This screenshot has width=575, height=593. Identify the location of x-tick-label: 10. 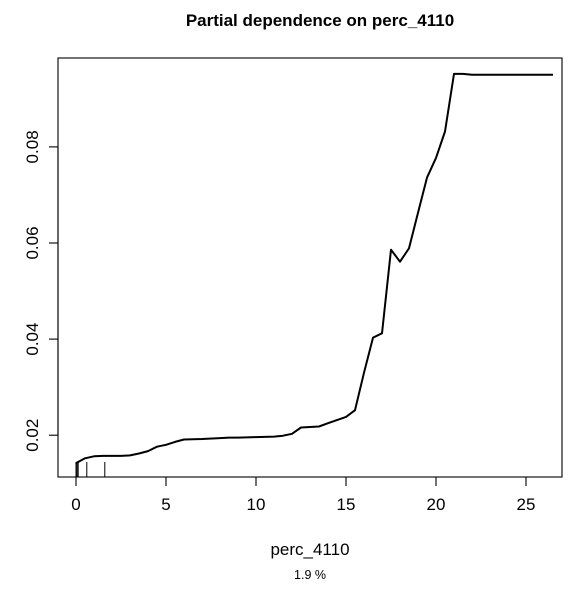
(256, 504).